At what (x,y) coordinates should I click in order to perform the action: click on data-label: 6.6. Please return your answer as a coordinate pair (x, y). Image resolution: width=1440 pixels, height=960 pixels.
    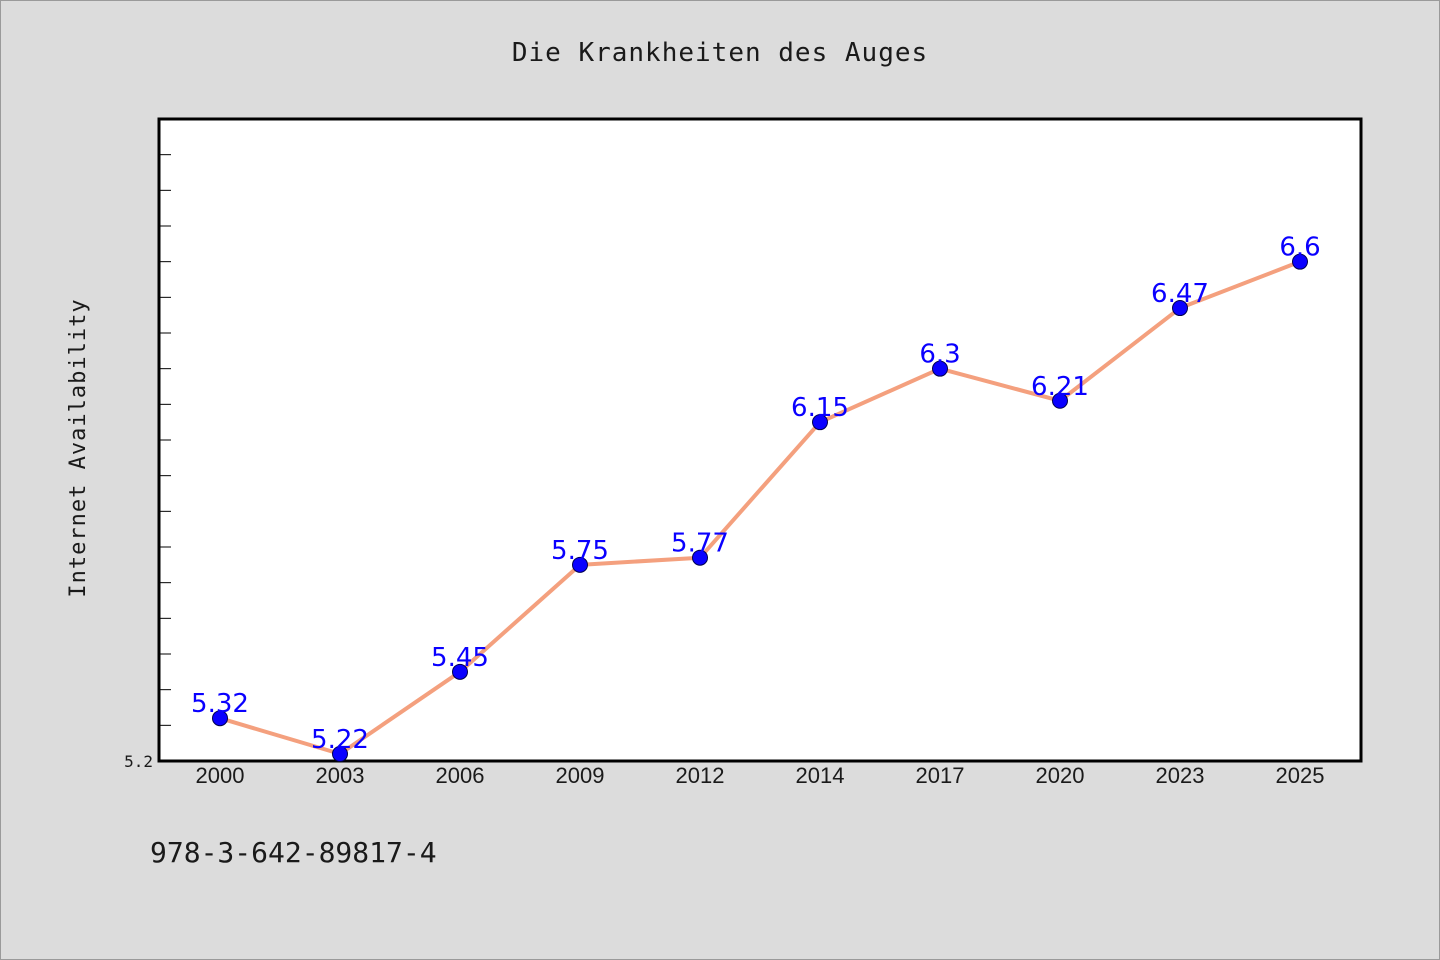
    Looking at the image, I should click on (1299, 248).